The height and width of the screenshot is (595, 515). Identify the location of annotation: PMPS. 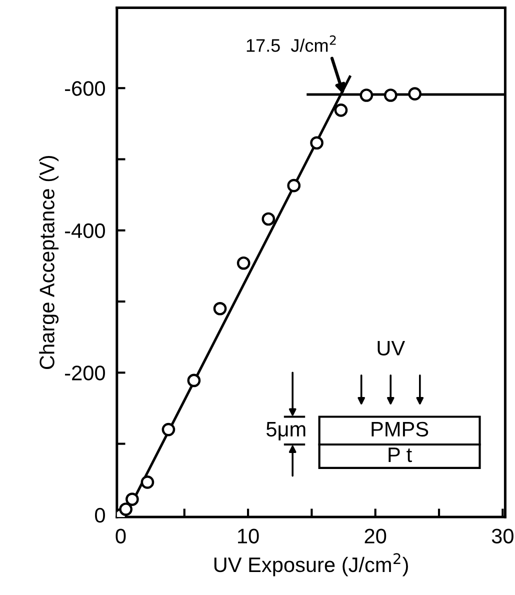
(400, 429).